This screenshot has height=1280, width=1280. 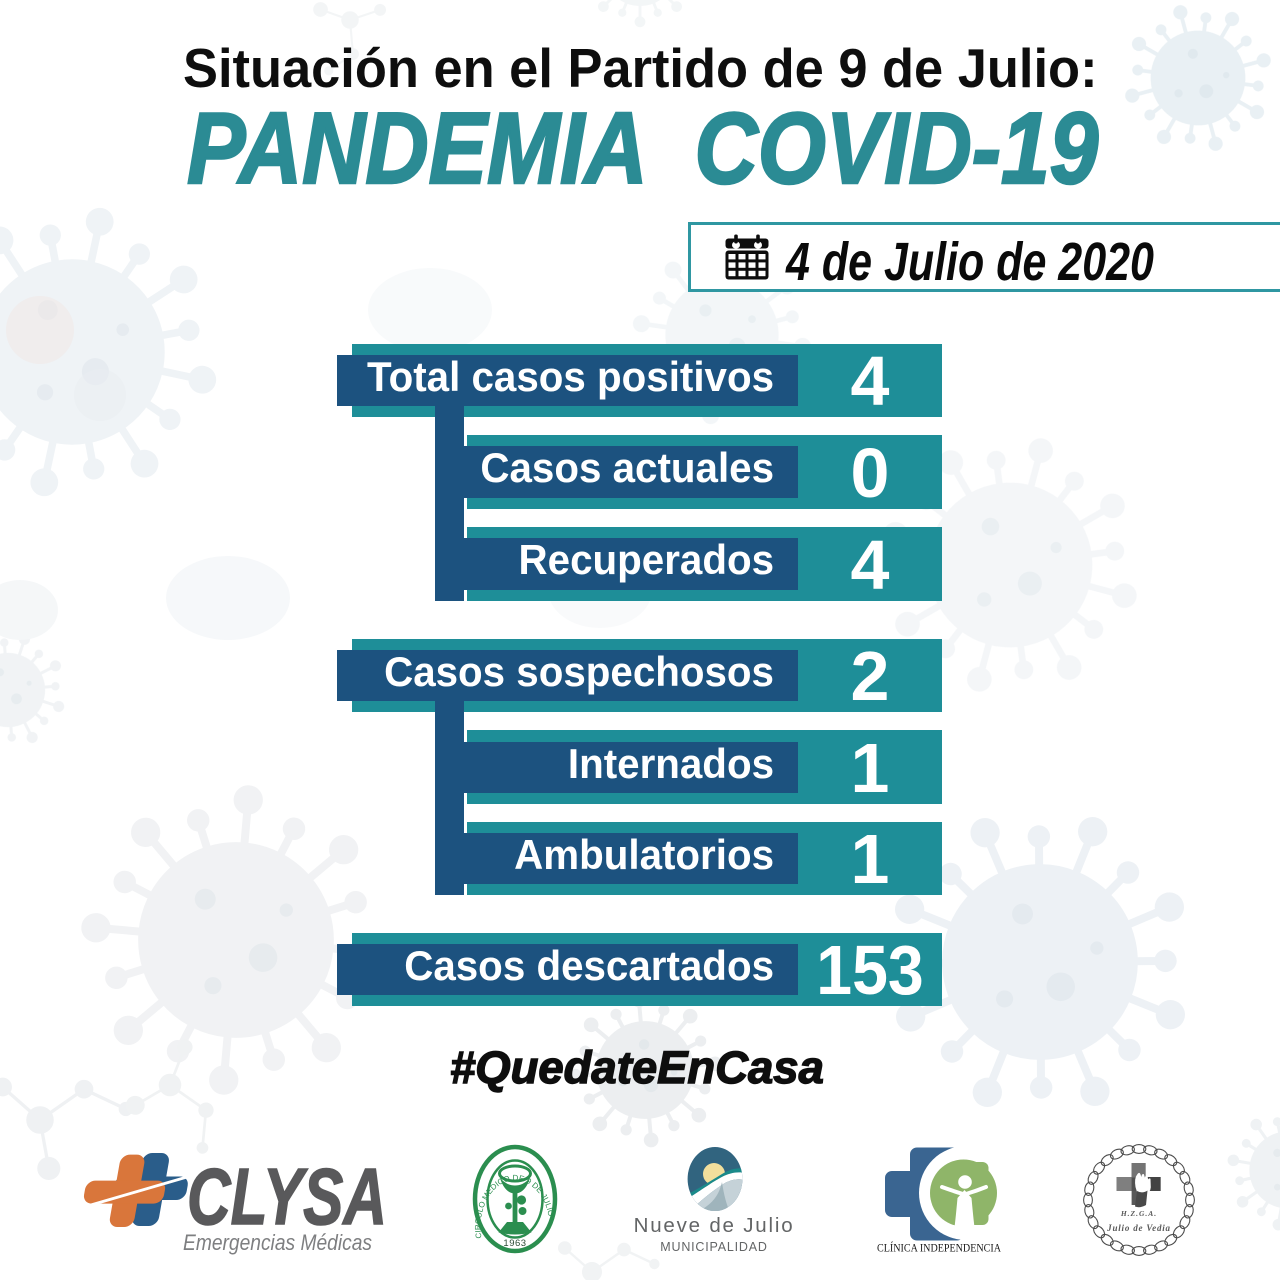 I want to click on svg-text: 1963, so click(x=514, y=1243).